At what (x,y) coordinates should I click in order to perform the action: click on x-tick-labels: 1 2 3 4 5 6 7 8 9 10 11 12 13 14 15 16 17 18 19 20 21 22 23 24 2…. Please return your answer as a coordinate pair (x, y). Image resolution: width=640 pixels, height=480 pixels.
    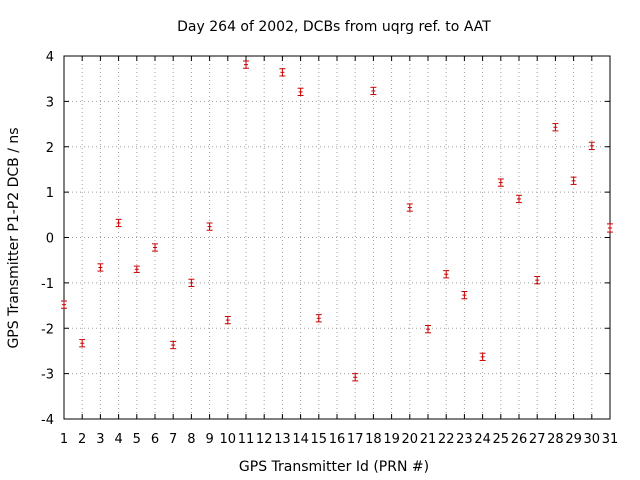
    Looking at the image, I should click on (339, 439).